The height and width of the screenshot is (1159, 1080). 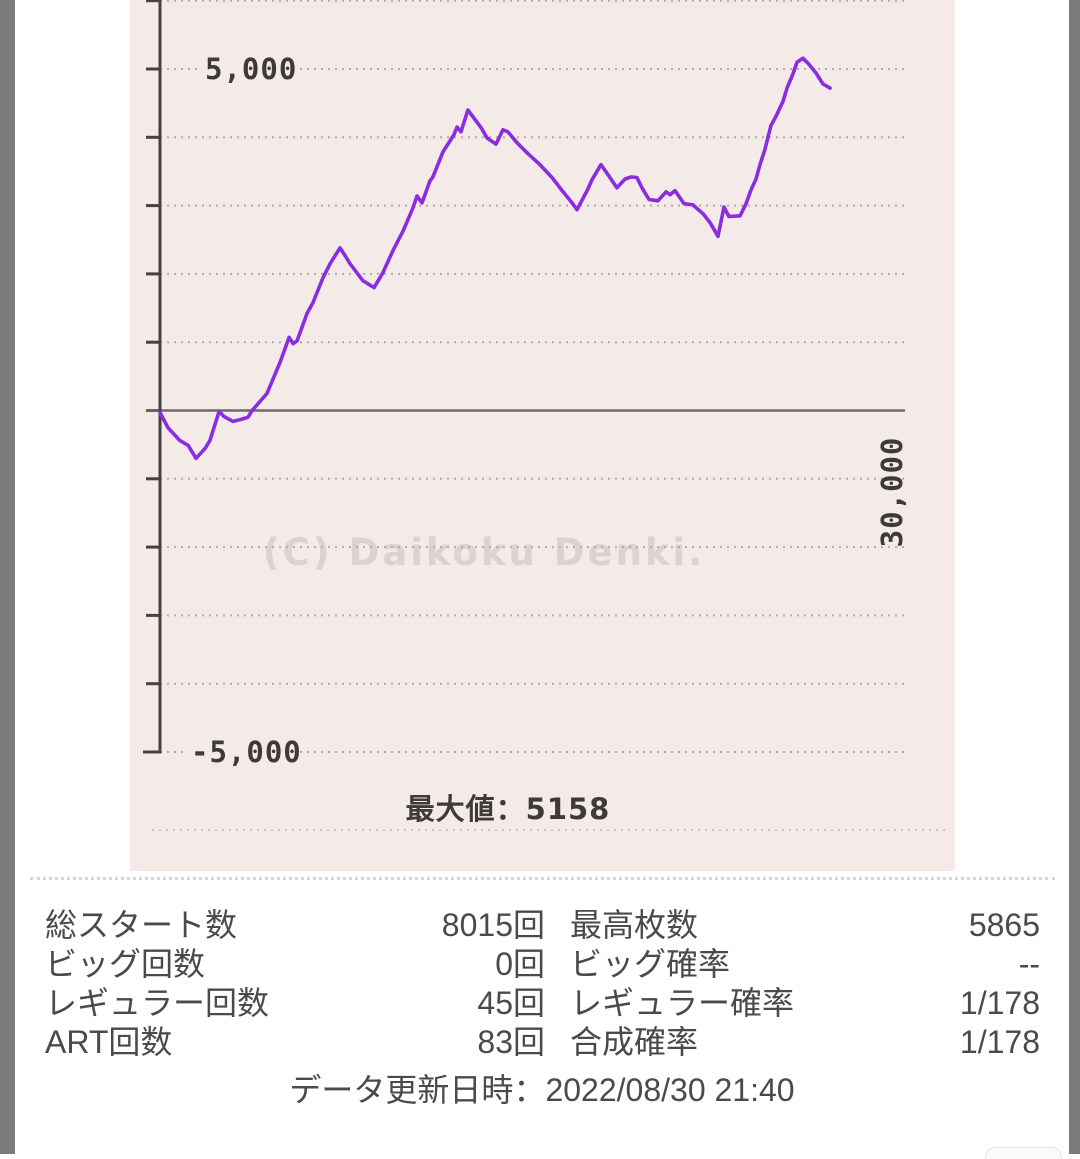 I want to click on chart-max-value-caption: 最大値：5158, so click(x=508, y=809).